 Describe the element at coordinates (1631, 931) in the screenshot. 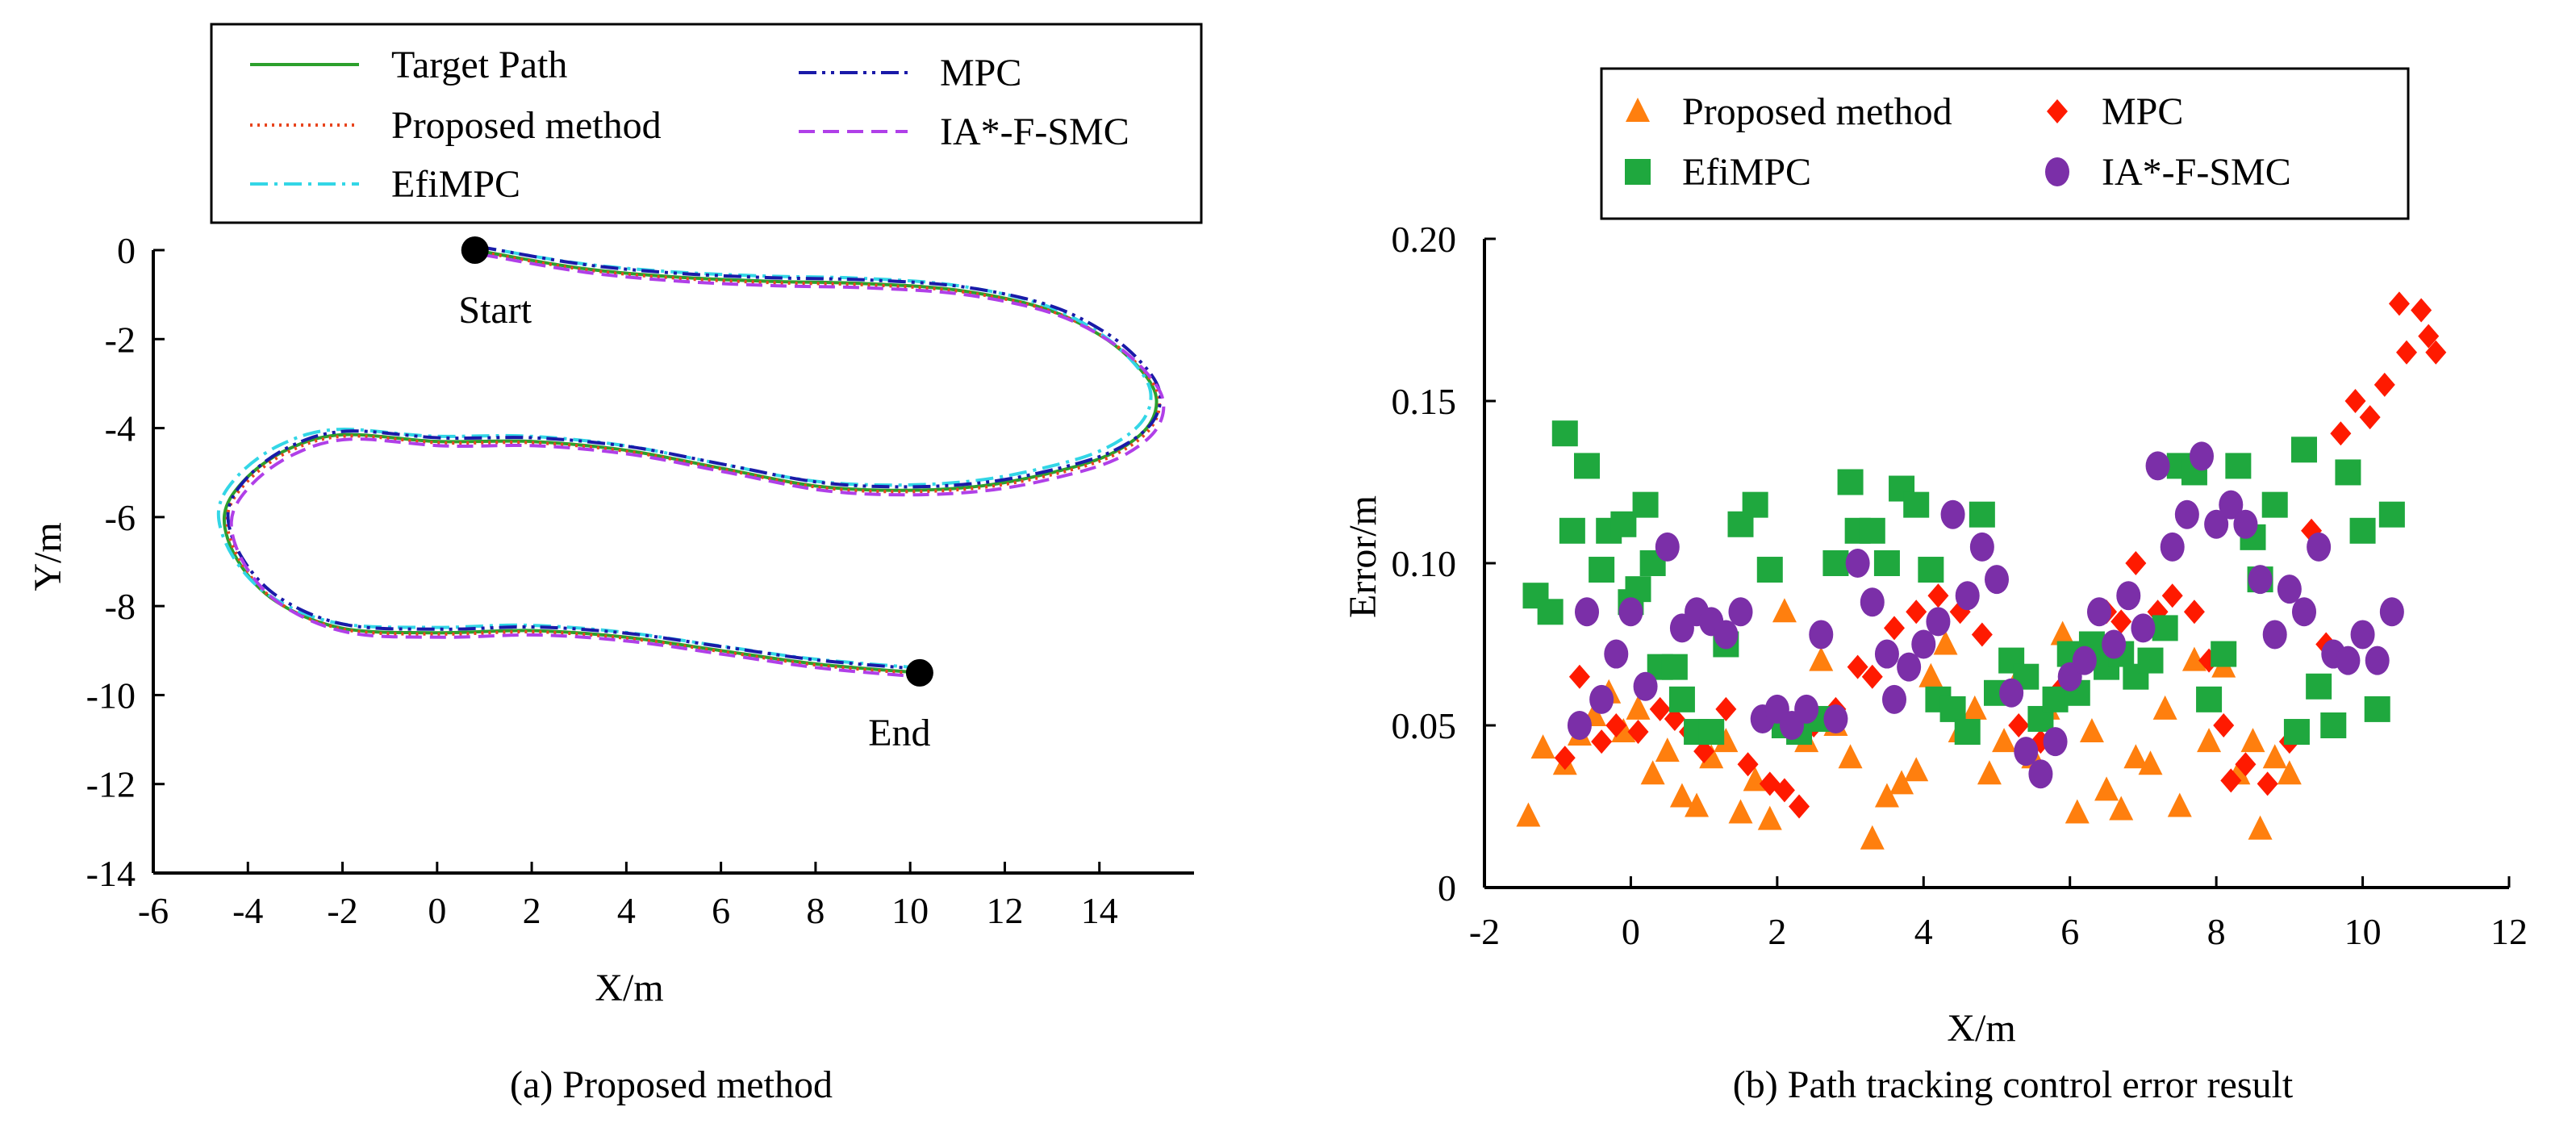

I see `error-x-tick-label: 0` at that location.